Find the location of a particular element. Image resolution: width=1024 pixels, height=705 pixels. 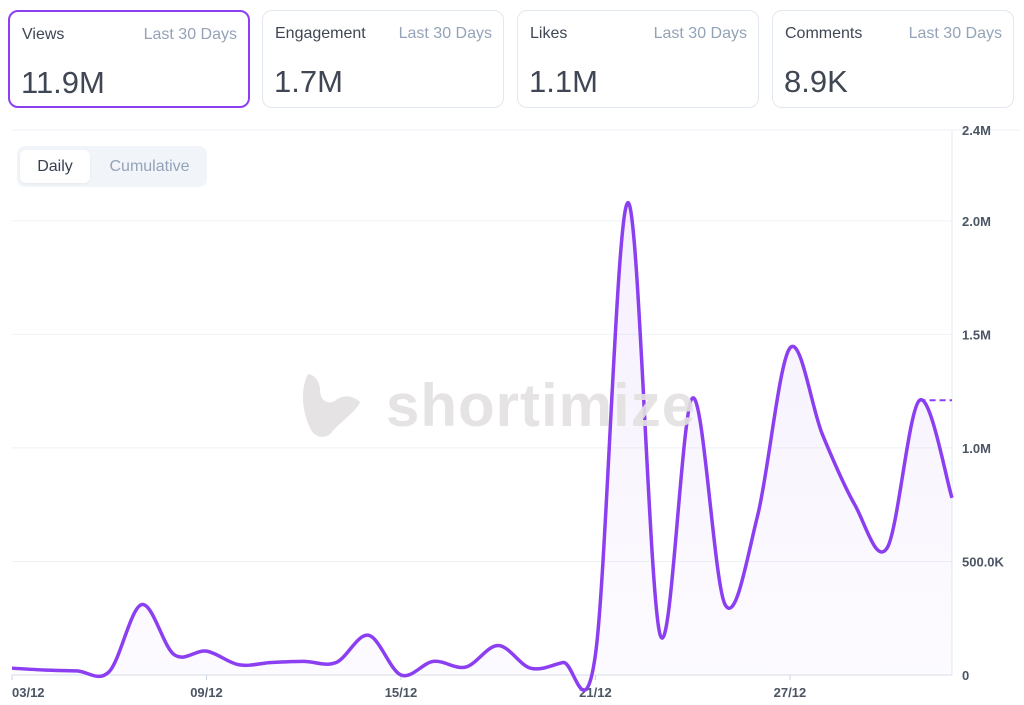

view-mode-toggle: Daily Cumulative is located at coordinates (112, 166).